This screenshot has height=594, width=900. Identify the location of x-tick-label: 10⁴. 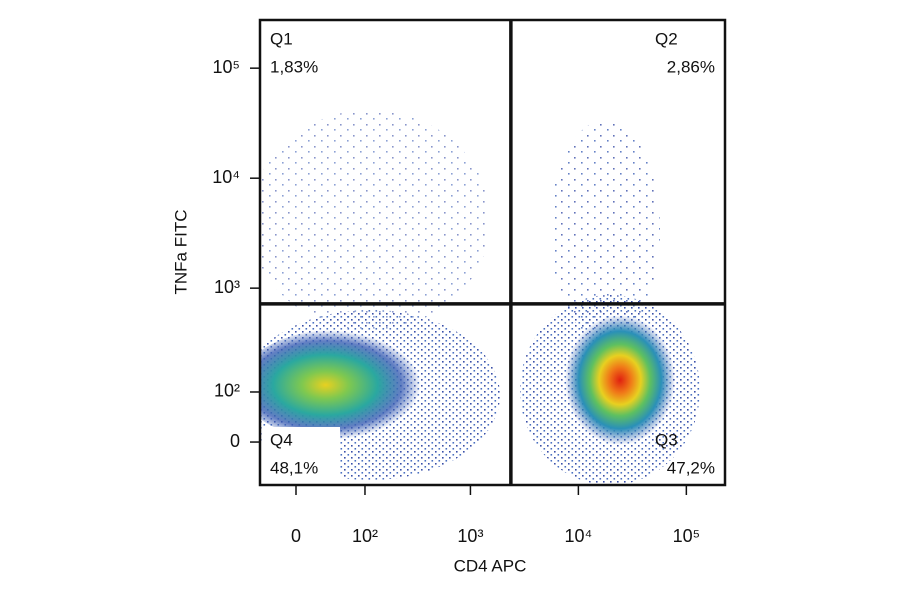
(578, 536).